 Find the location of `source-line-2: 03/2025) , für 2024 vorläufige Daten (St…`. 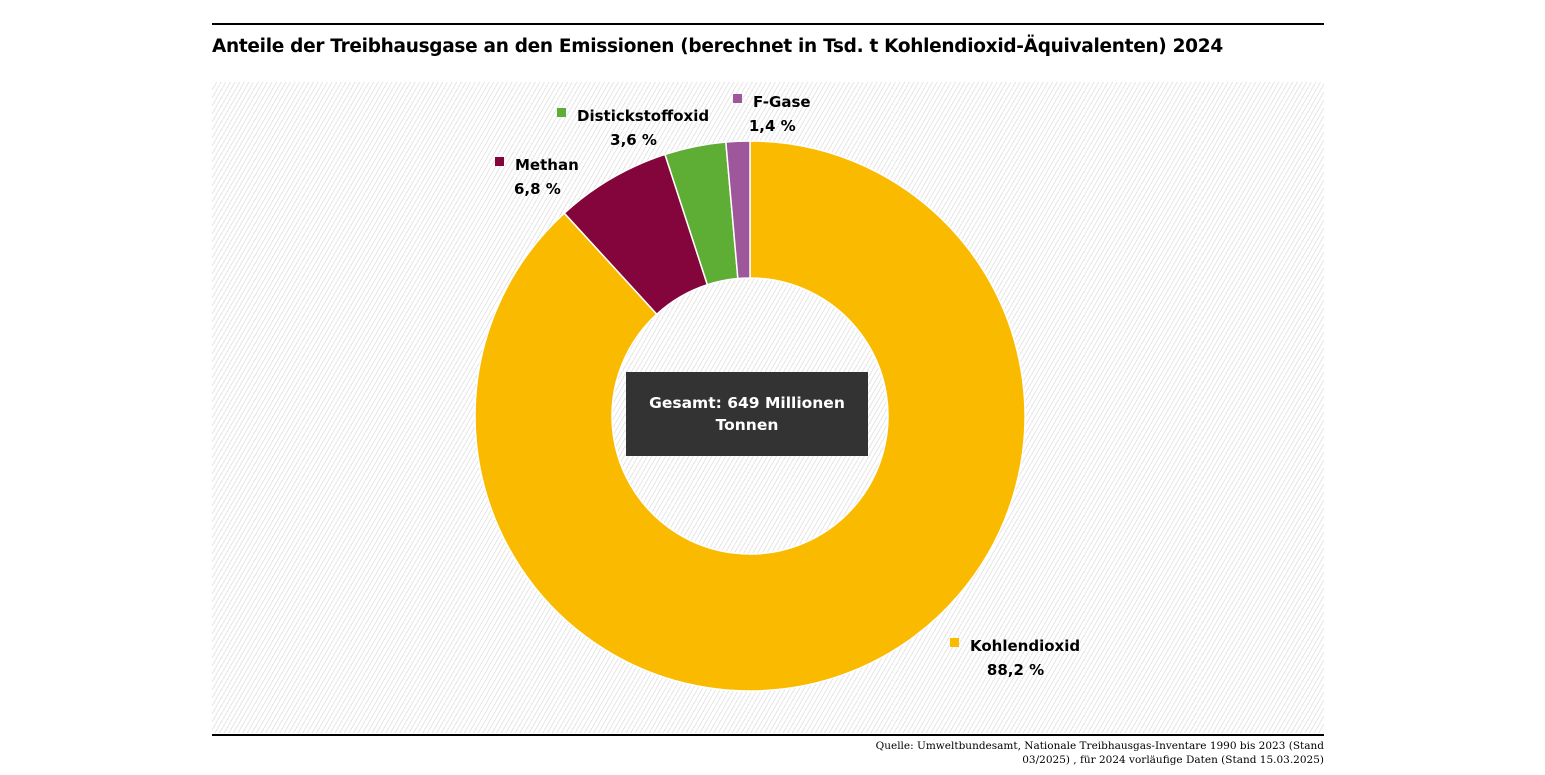

source-line-2: 03/2025) , für 2024 vorläufige Daten (St… is located at coordinates (1173, 760).